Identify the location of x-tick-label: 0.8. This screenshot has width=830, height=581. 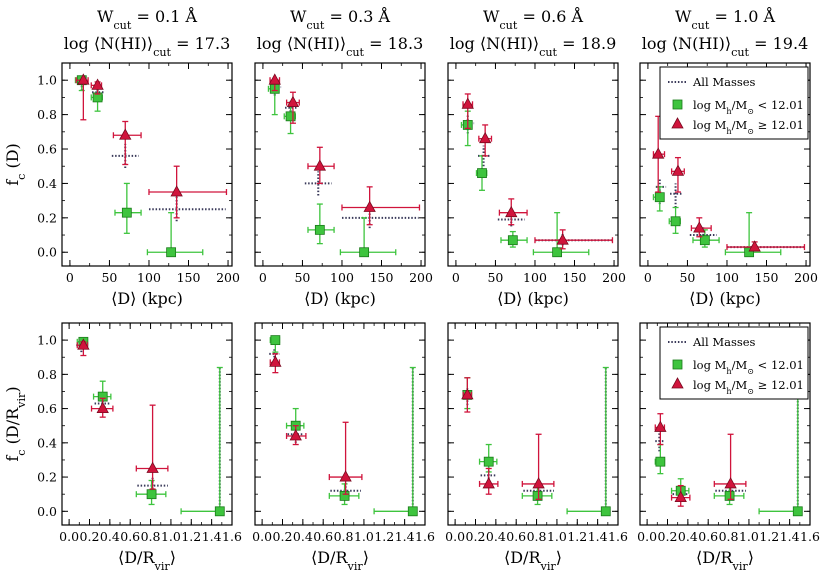
(729, 536).